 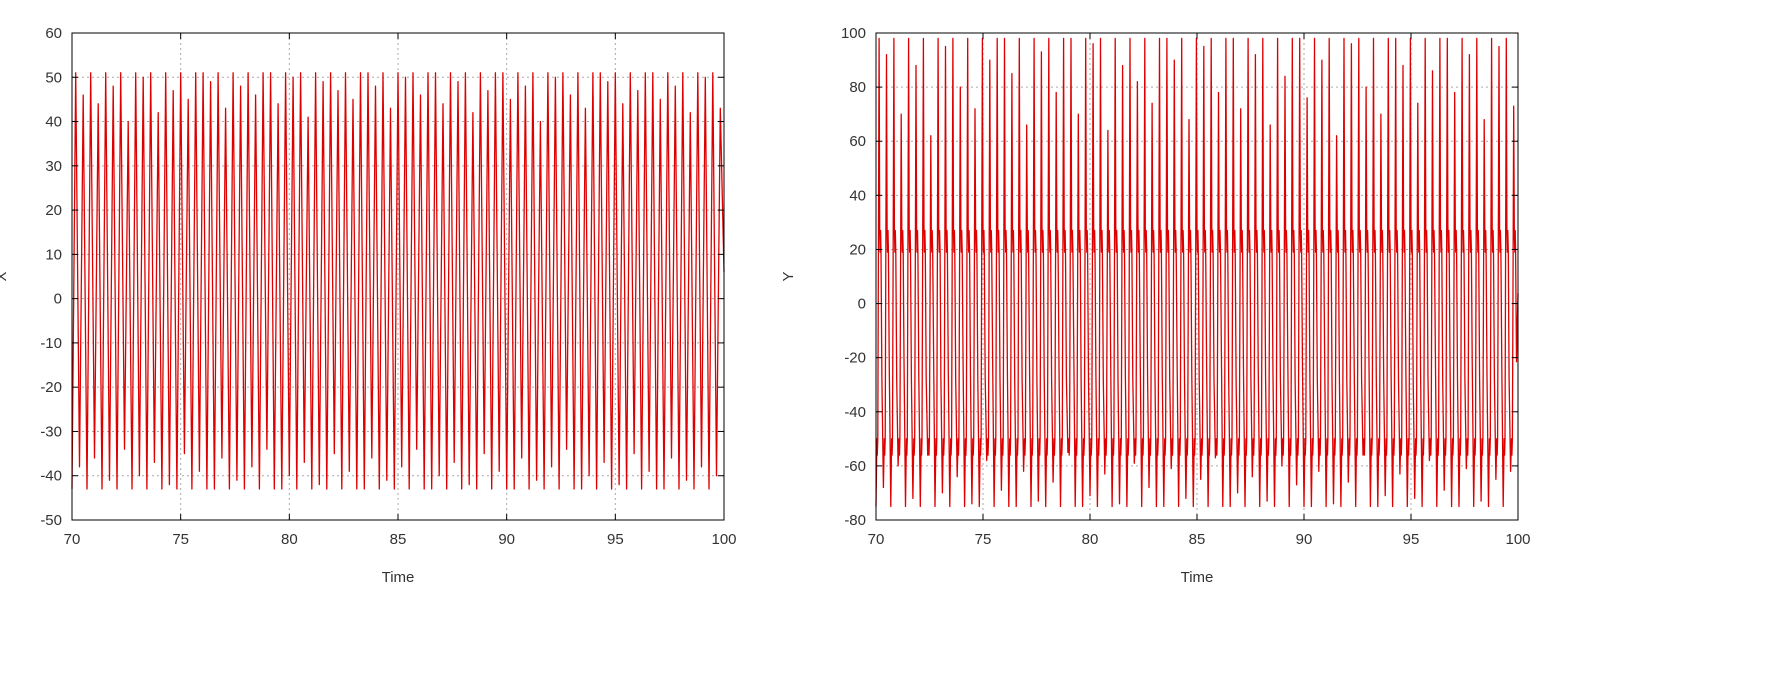 I want to click on y-tick-label: 100, so click(x=853, y=33).